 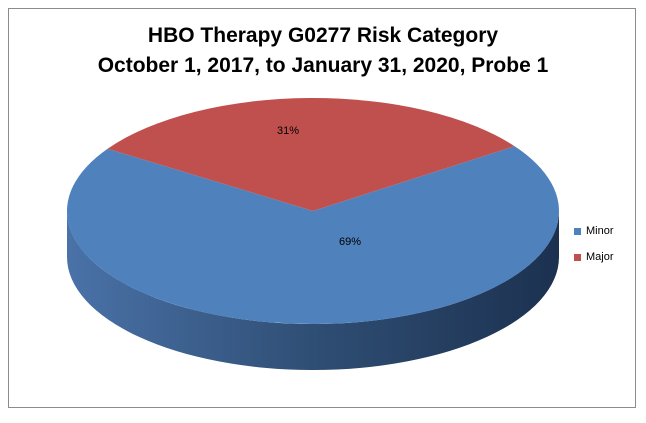 I want to click on chart-title: HBO Therapy G0277 Risk Category, so click(x=323, y=35).